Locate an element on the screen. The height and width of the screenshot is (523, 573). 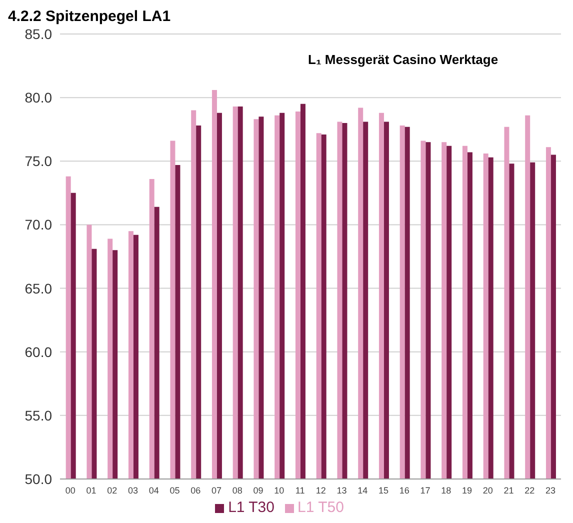
x-tick-label: 12 is located at coordinates (321, 490).